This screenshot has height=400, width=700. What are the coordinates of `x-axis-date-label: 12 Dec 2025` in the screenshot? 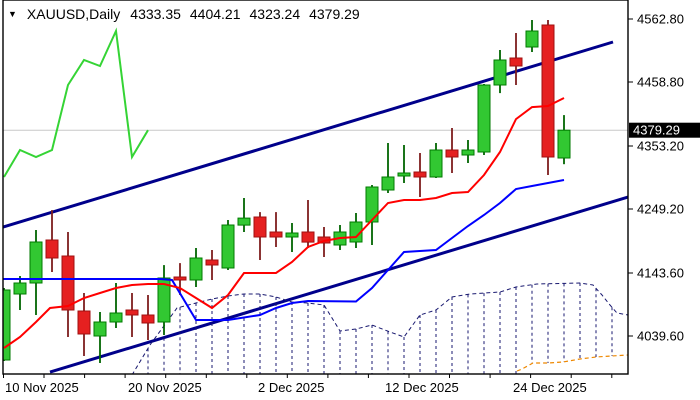 It's located at (422, 387).